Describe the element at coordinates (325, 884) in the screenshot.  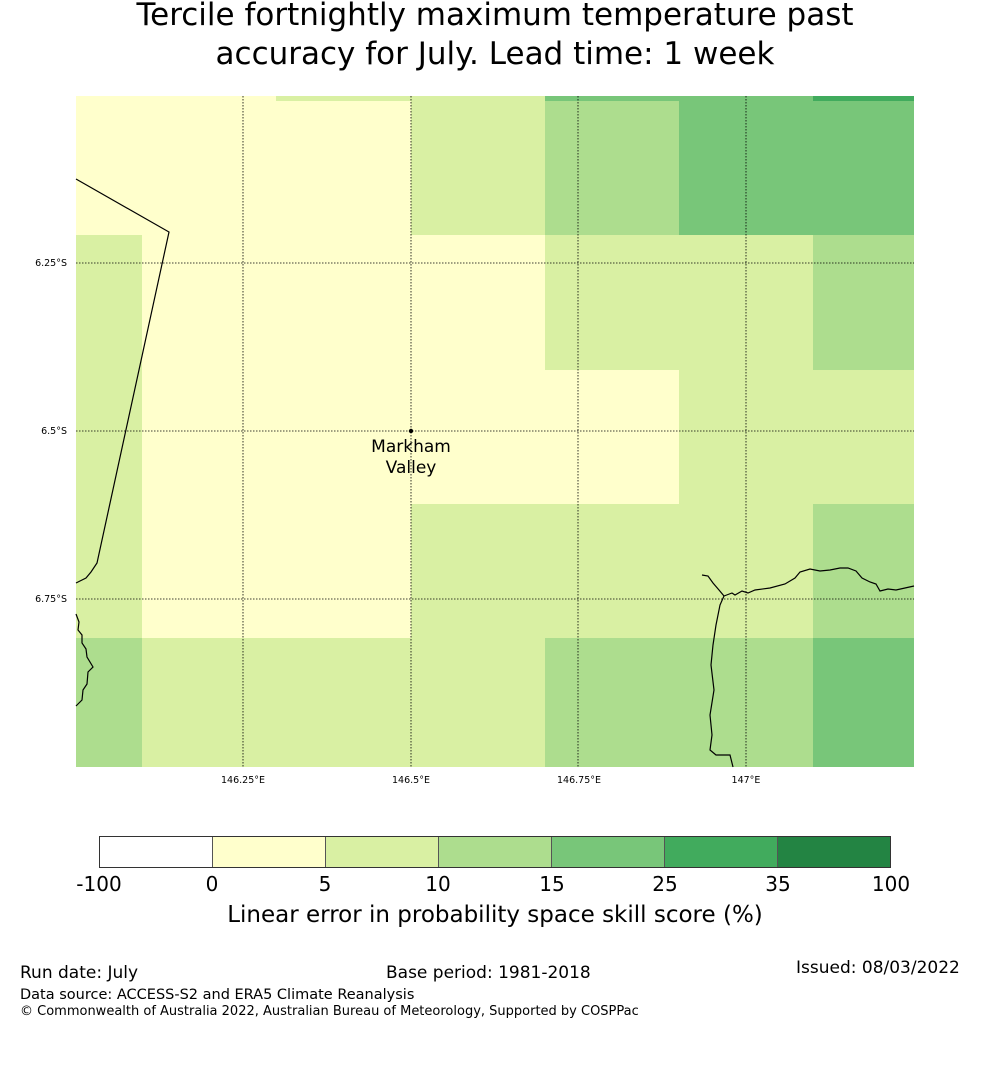
I see `colorbar-tick: 5` at that location.